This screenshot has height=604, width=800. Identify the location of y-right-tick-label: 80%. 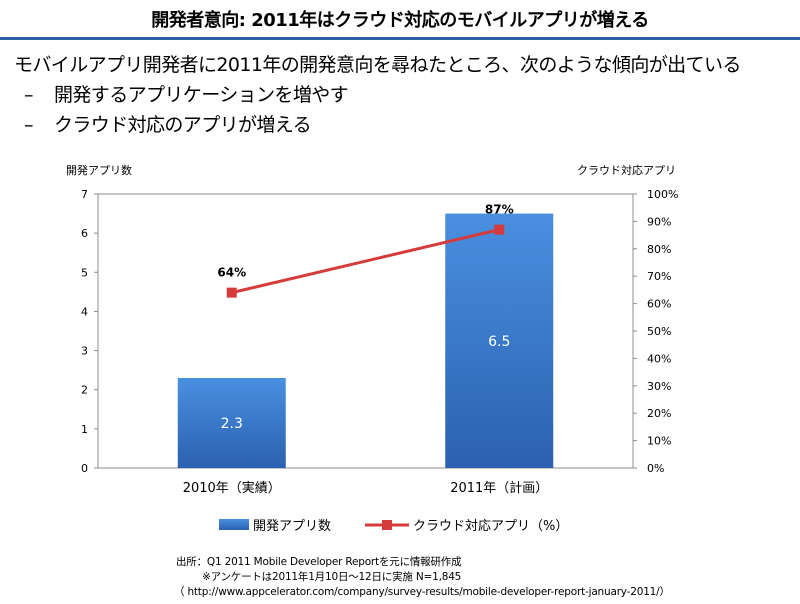
(659, 249).